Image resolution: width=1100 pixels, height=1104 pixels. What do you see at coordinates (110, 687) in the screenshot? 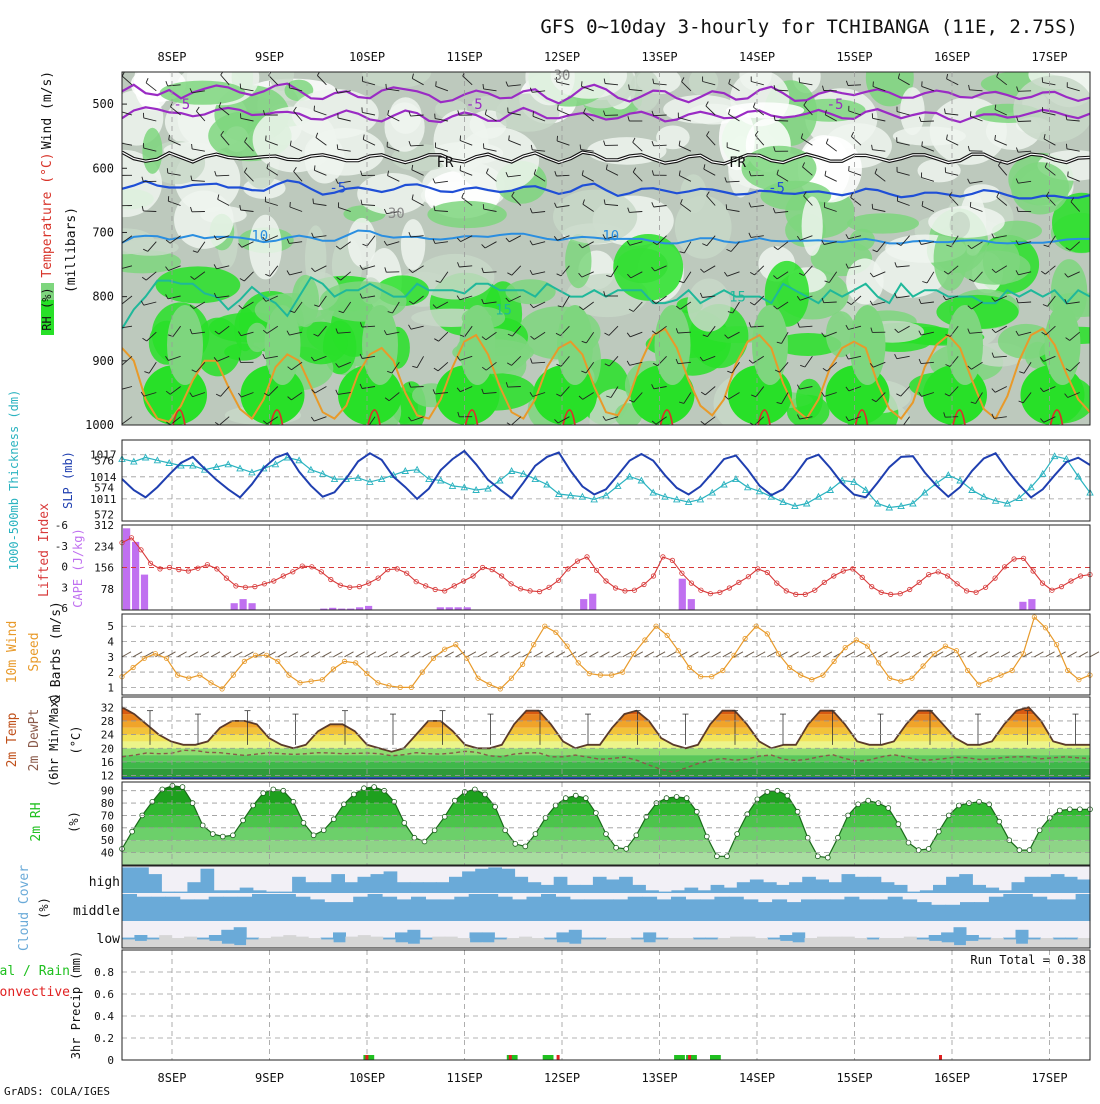
I see `wind-tick-1: 1` at bounding box center [110, 687].